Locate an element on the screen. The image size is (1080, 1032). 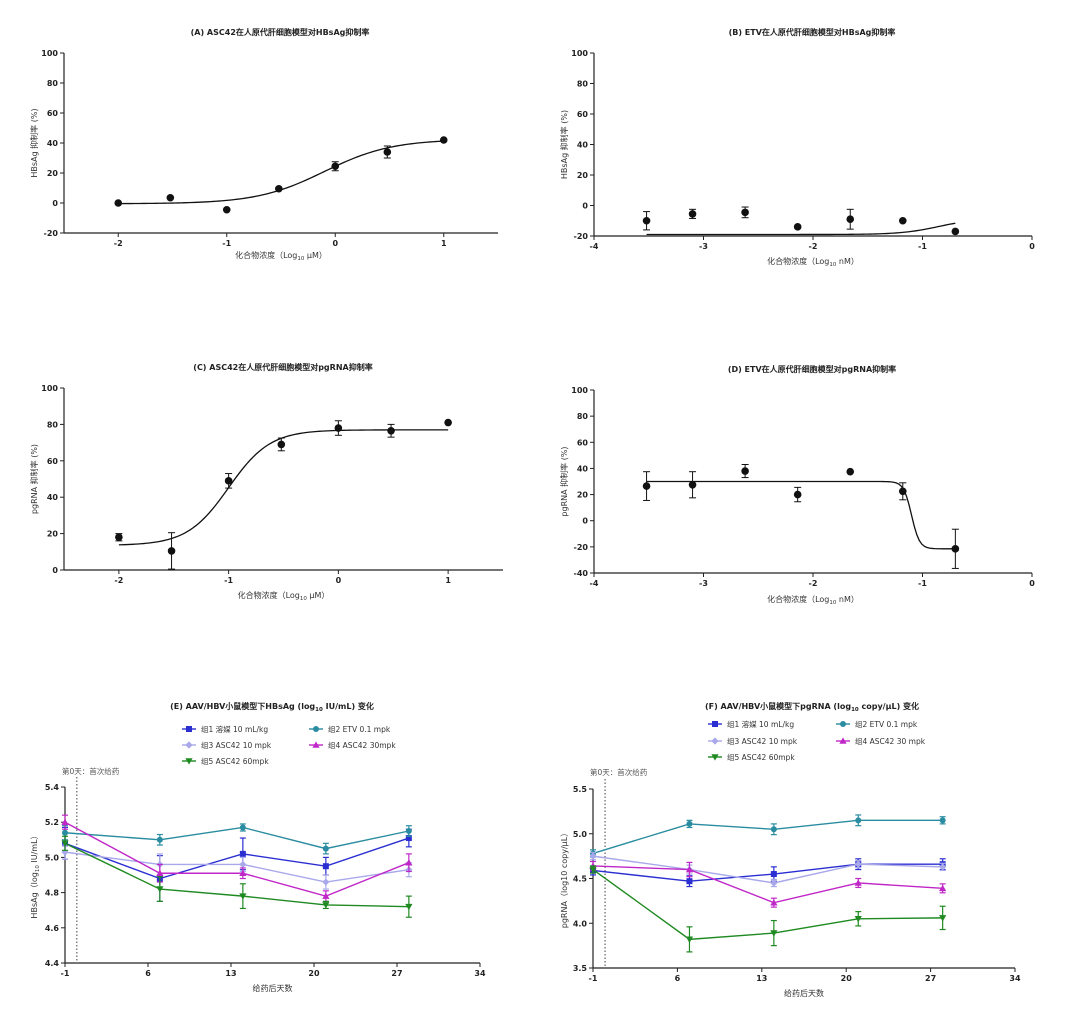
legend-entry: 组4 ASC42 30mpk is located at coordinates (352, 745).